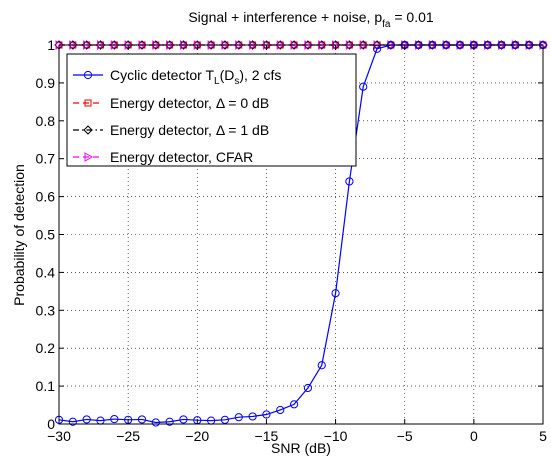 This screenshot has width=551, height=463. I want to click on y-tick-label: 0.1, so click(46, 386).